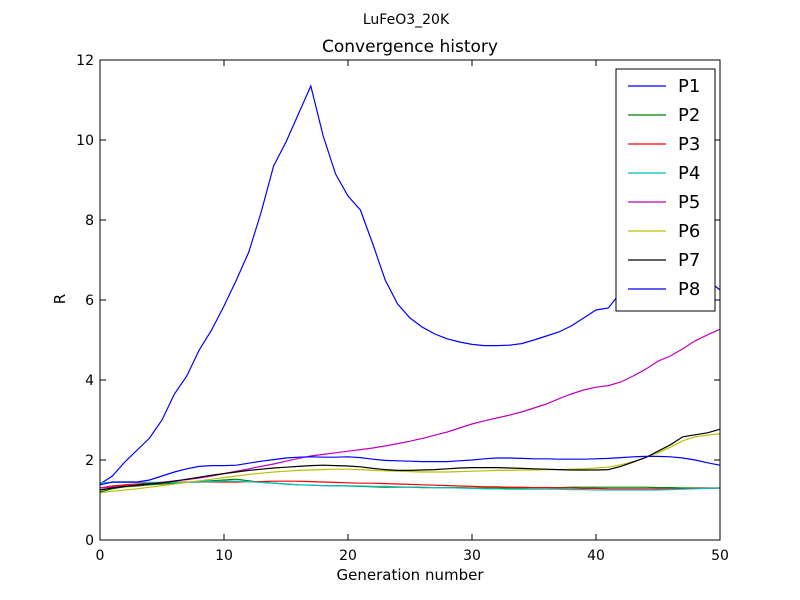 This screenshot has width=800, height=600. Describe the element at coordinates (89, 541) in the screenshot. I see `y-tick-label: 0` at that location.